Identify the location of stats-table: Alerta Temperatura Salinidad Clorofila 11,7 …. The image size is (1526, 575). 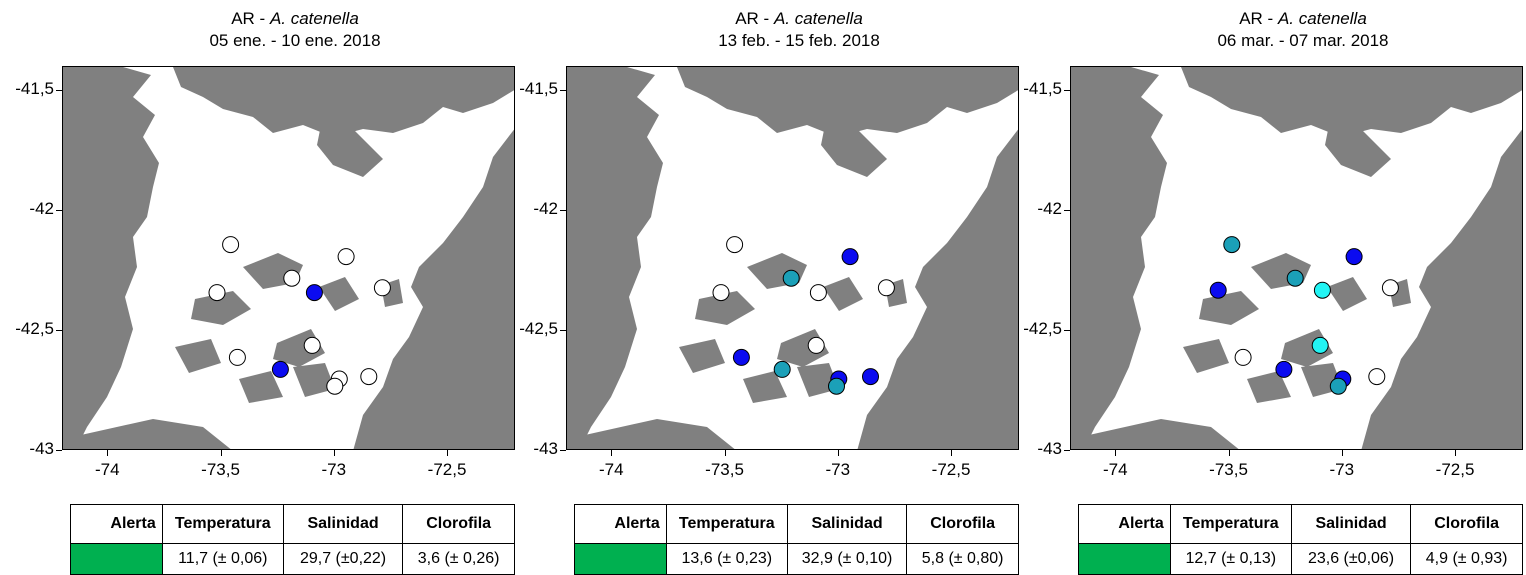
(292, 539).